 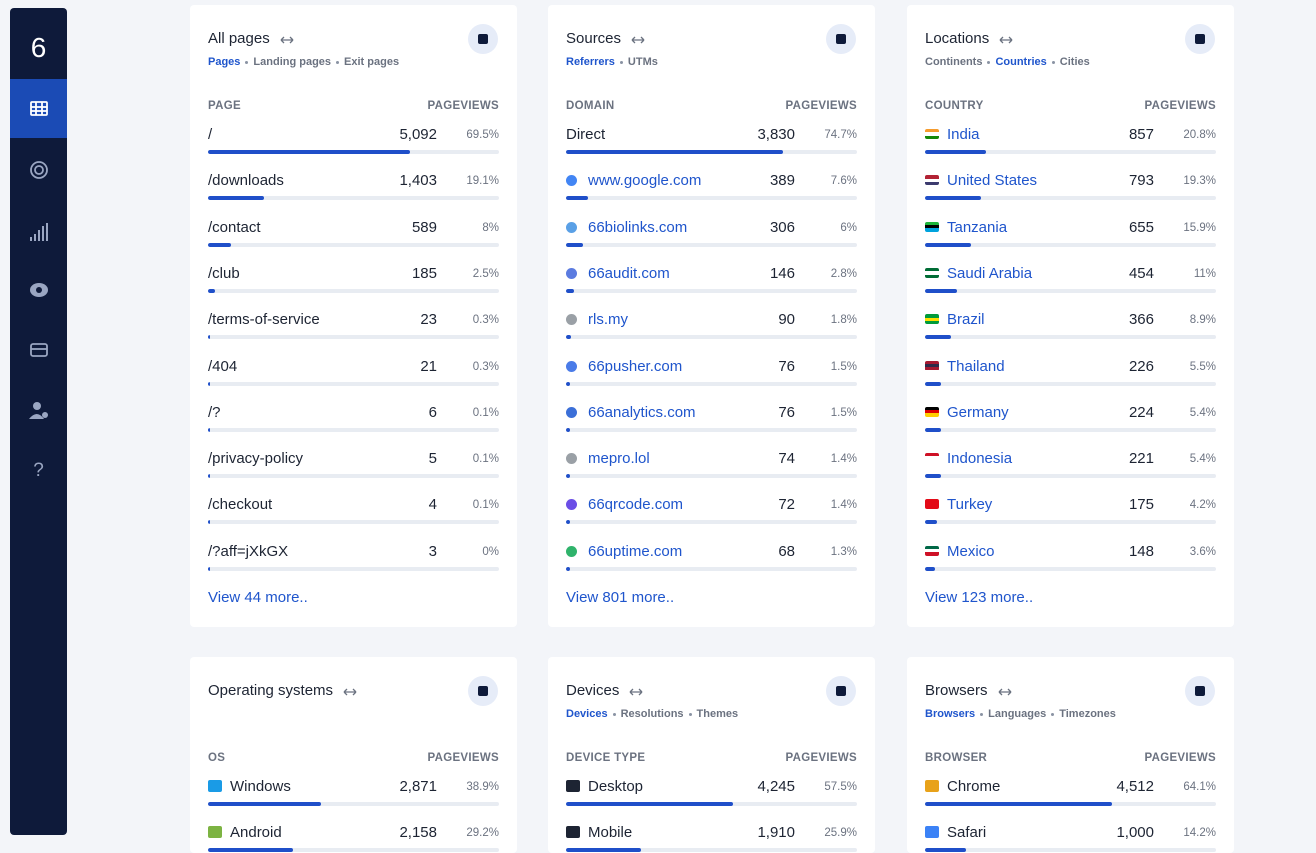 What do you see at coordinates (843, 320) in the screenshot?
I see `row-percent: 1.8%` at bounding box center [843, 320].